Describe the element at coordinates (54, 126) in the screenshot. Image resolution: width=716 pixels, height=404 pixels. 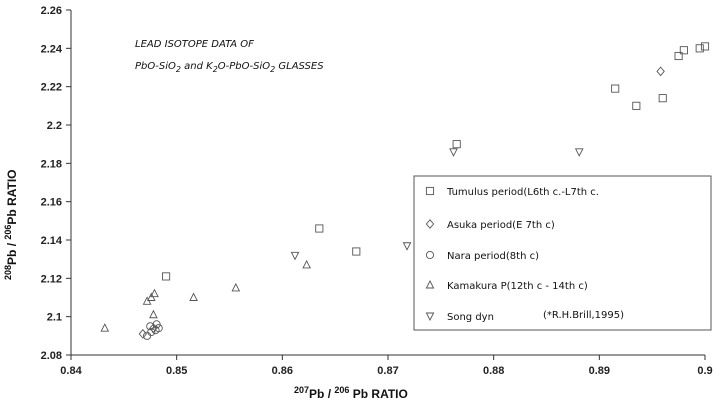
I see `y-tick-label: 2.2` at that location.